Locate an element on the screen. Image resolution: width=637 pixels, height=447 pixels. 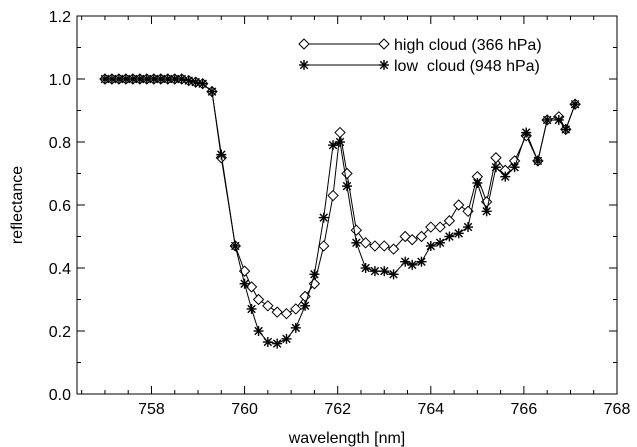
y-tick-label: 0.0 is located at coordinates (60, 395).